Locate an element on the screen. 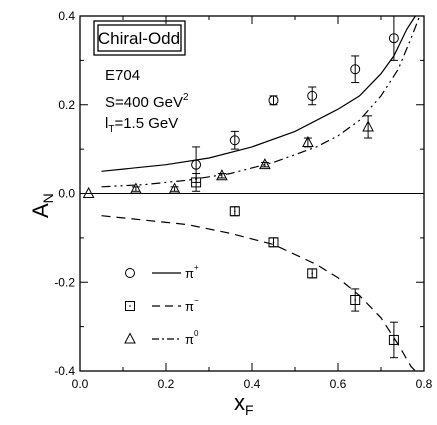 This screenshot has height=425, width=437. x-tick-label: 0.4 is located at coordinates (252, 384).